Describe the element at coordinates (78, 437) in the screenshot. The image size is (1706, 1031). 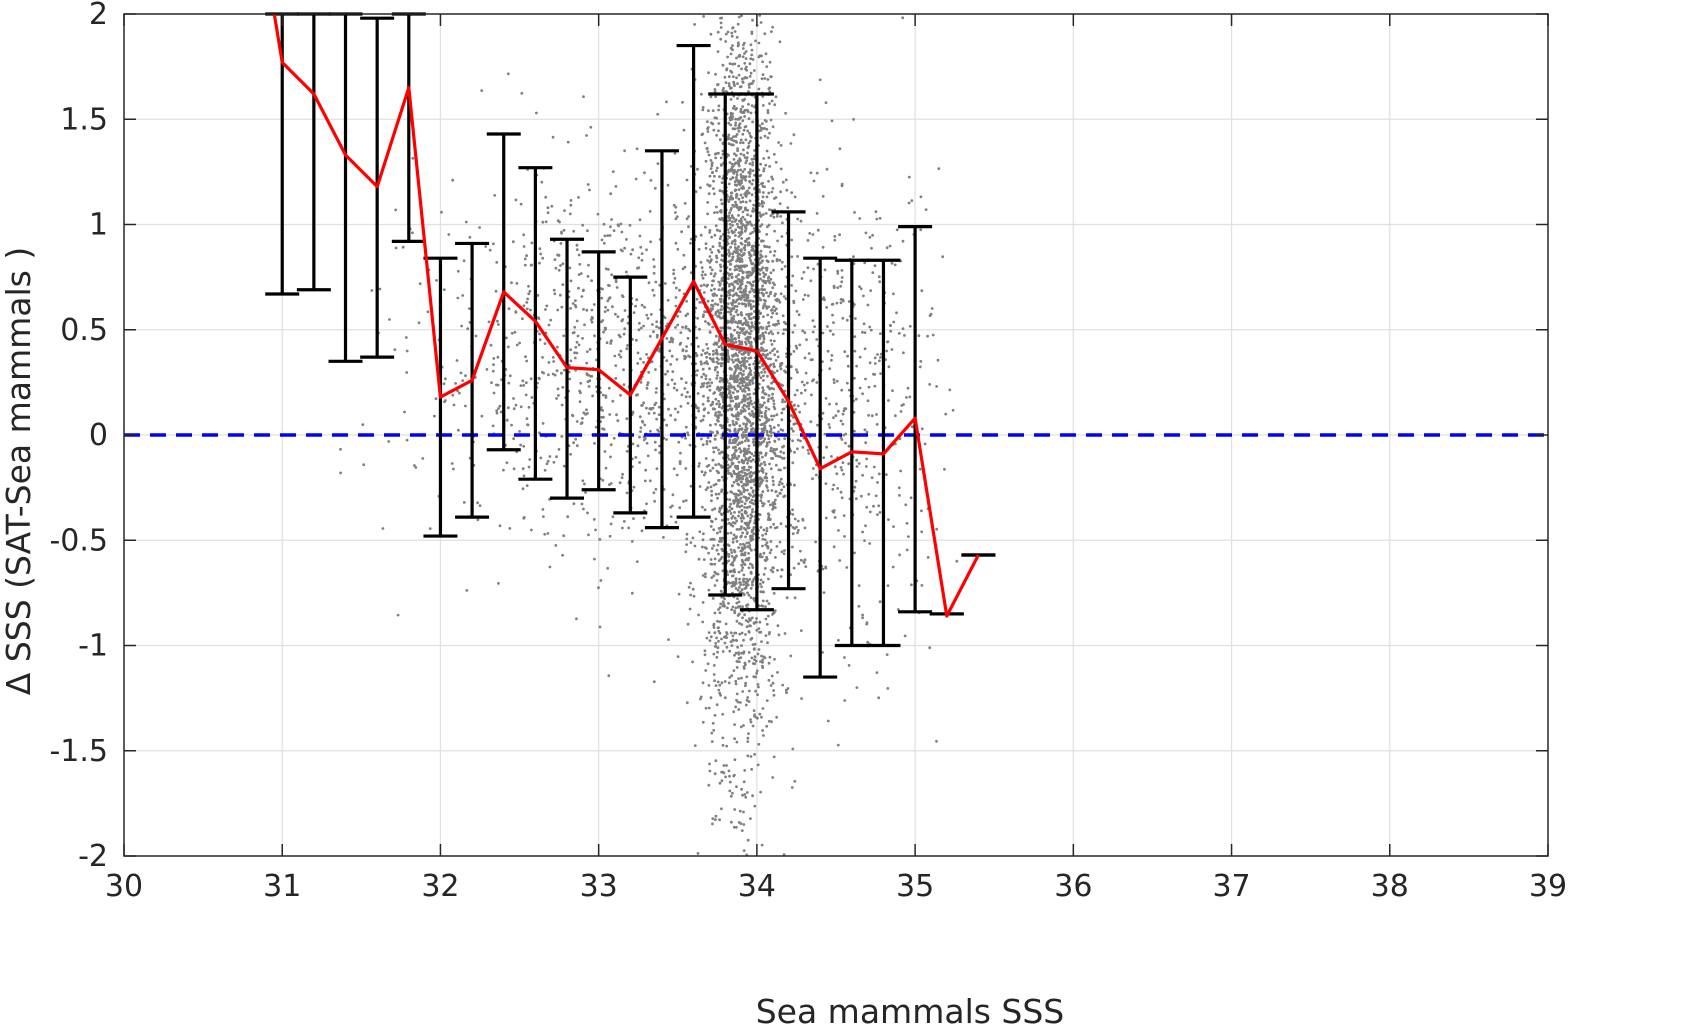
I see `y-tick-labels: -2-1.5-1-0.500.511.52` at that location.